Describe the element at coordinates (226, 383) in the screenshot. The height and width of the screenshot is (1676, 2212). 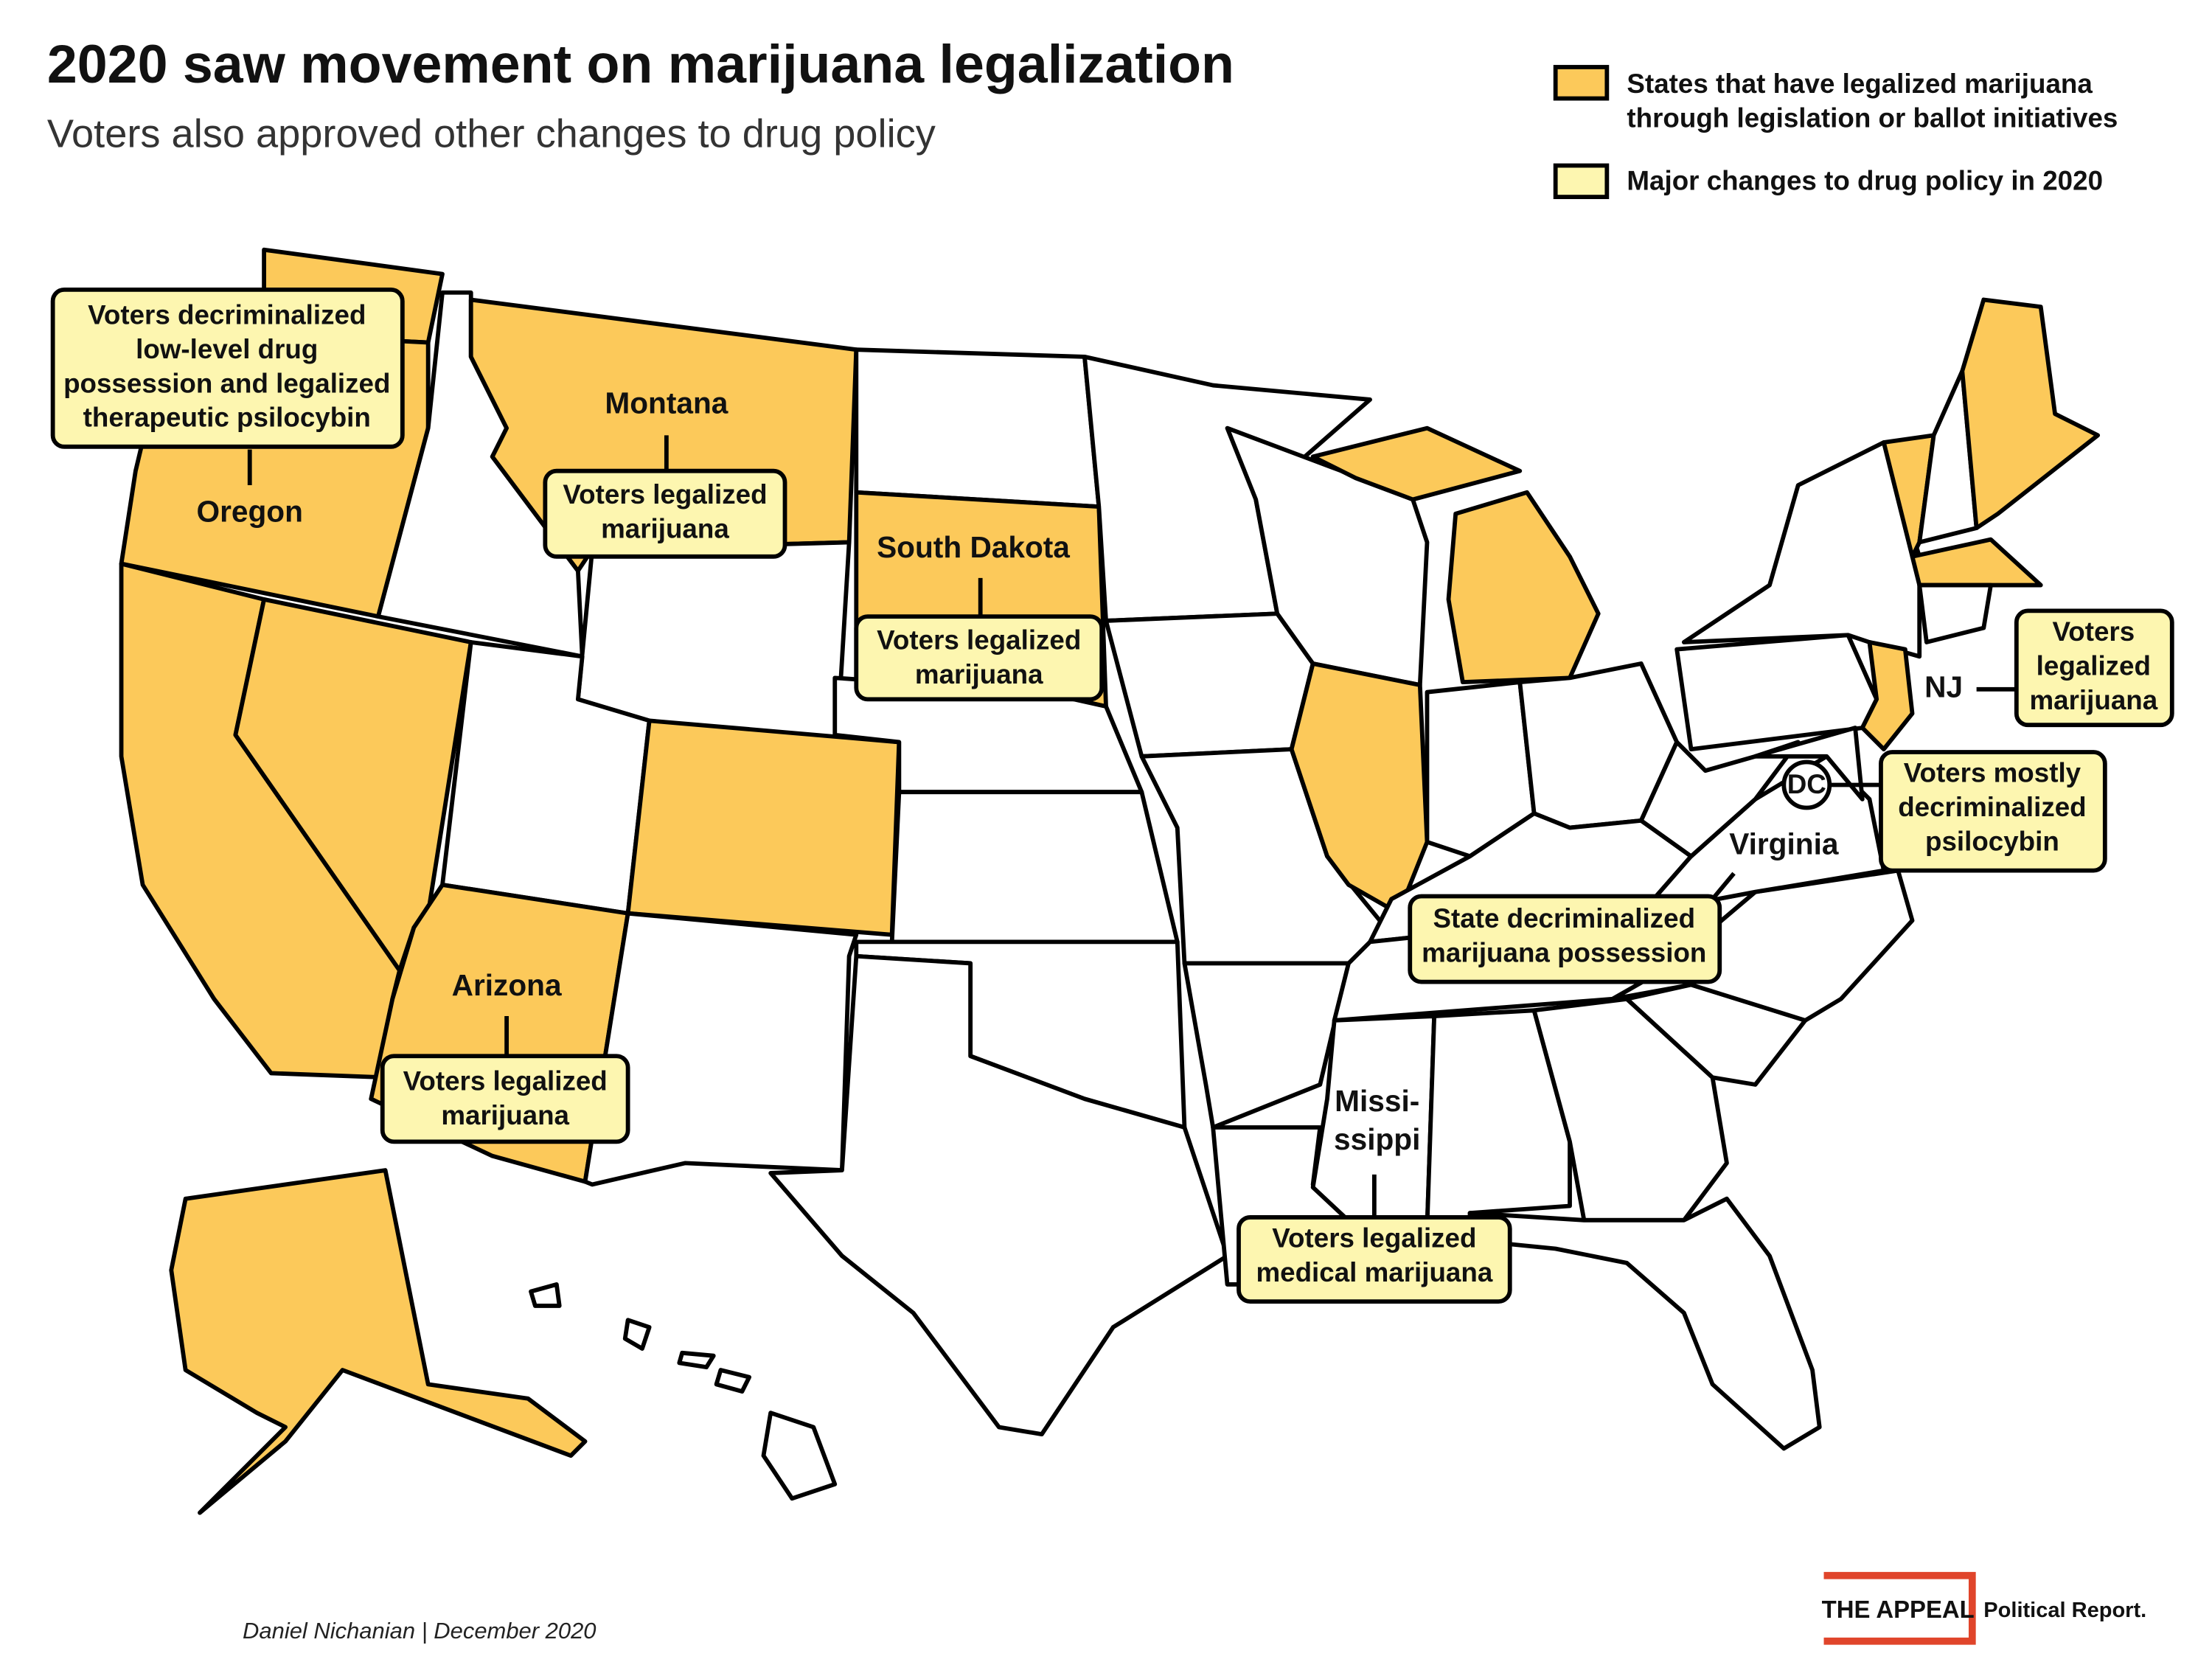
I see `callout-text: possession and legalized` at that location.